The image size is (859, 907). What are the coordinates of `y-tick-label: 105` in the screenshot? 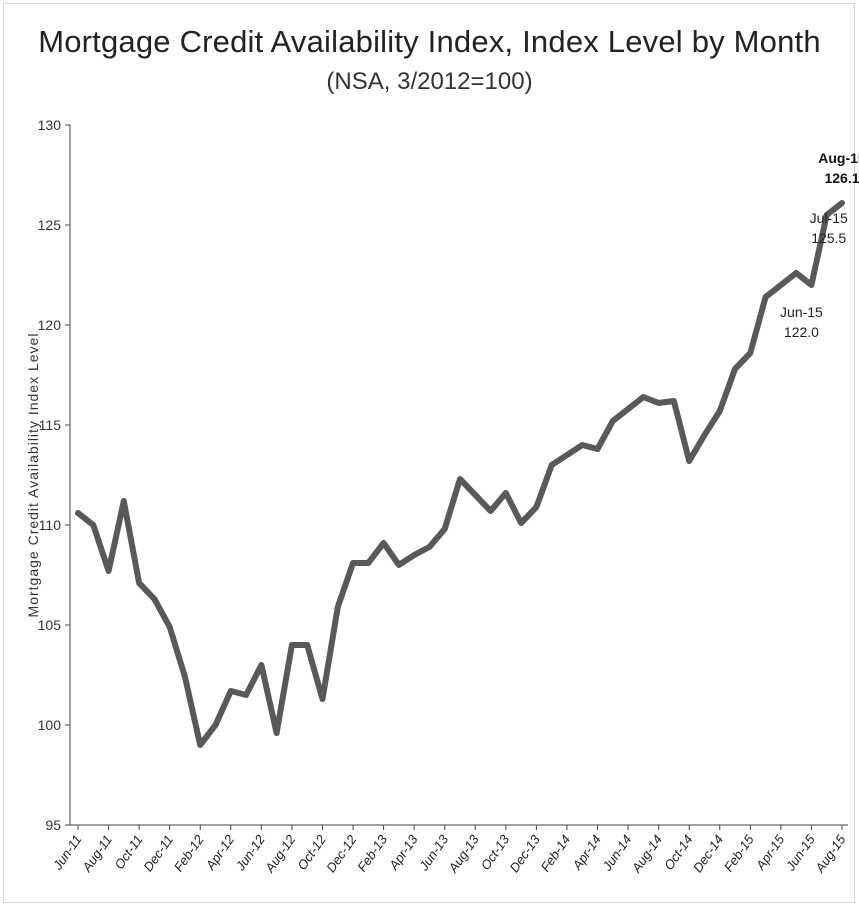 It's located at (50, 625).